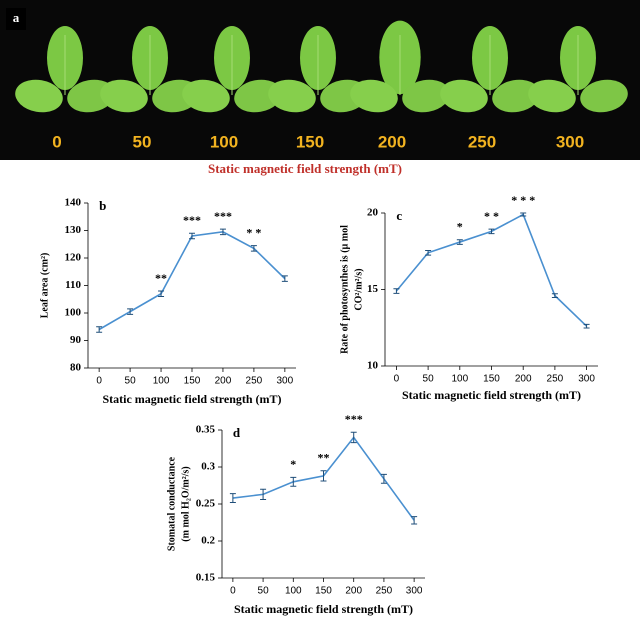 This screenshot has height=622, width=640. I want to click on panel-label: c, so click(399, 215).